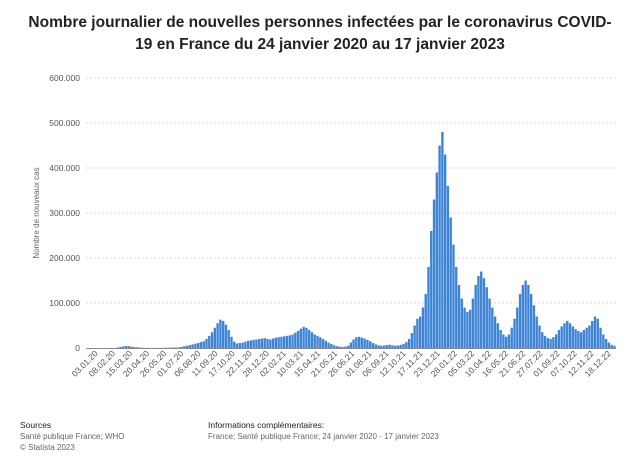 The height and width of the screenshot is (476, 640). Describe the element at coordinates (64, 123) in the screenshot. I see `y-tick-label: 500.000` at that location.